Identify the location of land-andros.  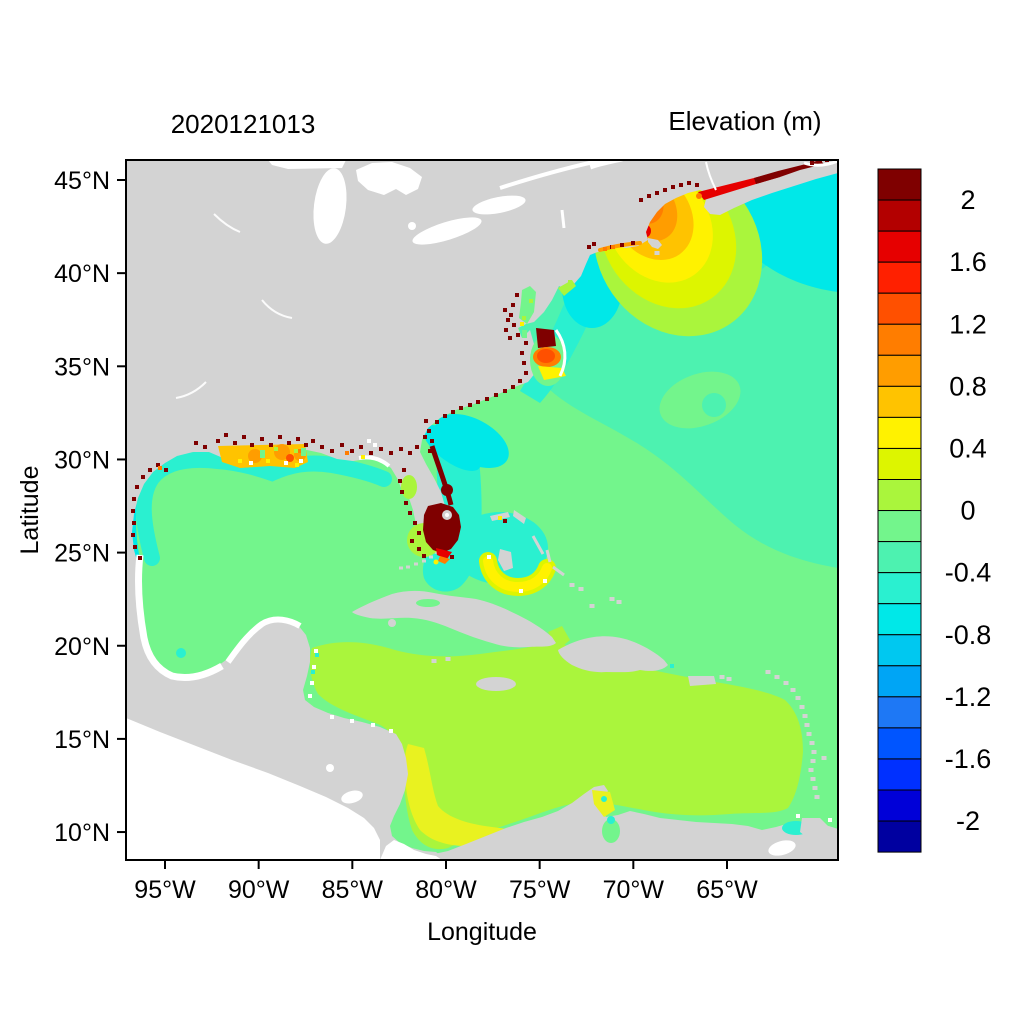
(505, 560).